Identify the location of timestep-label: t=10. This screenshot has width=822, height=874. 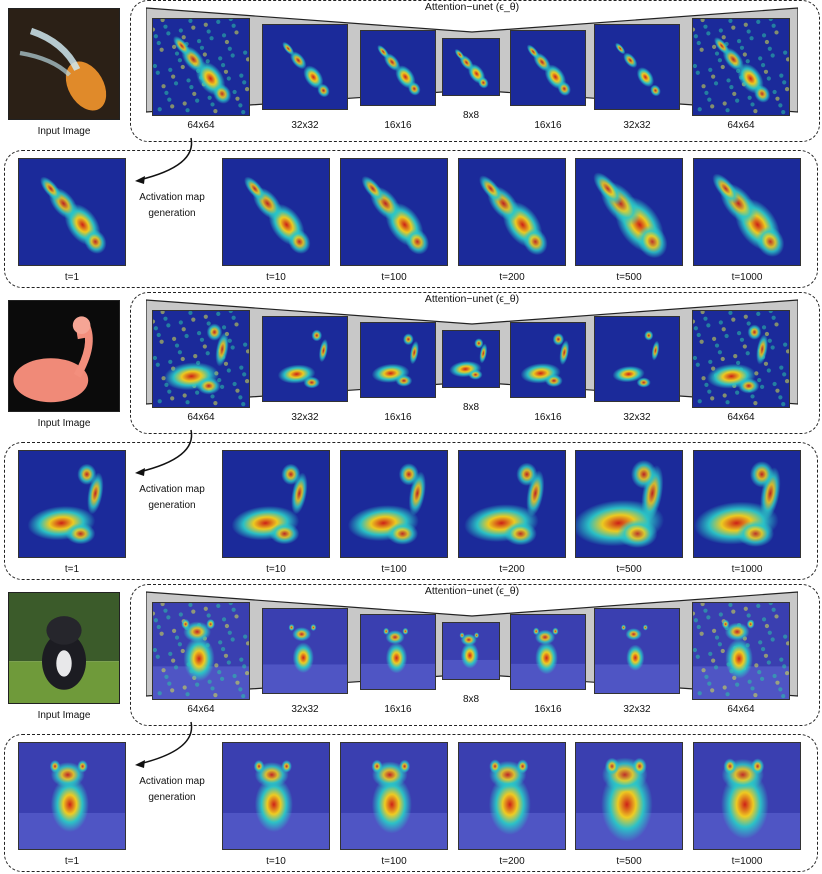
(276, 277).